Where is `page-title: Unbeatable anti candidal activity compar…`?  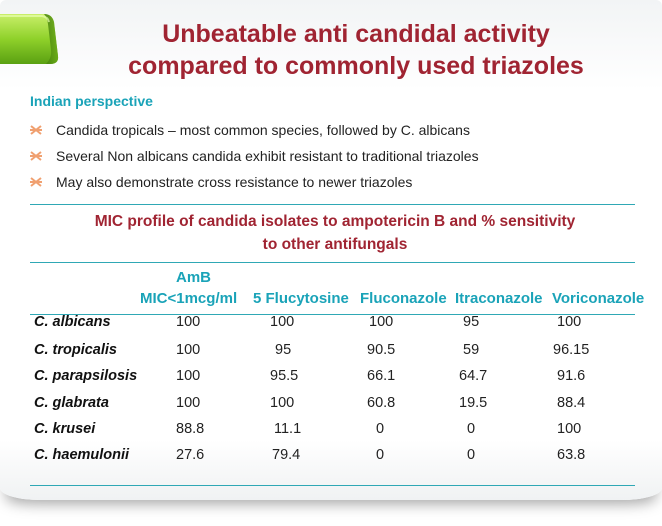
page-title: Unbeatable anti candidal activity compar… is located at coordinates (356, 50).